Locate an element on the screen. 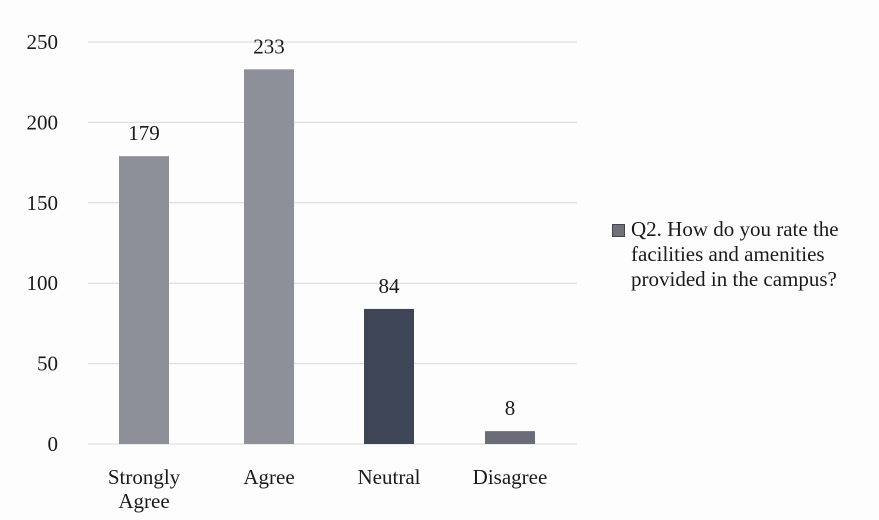  x-tick-label: Agree is located at coordinates (268, 477).